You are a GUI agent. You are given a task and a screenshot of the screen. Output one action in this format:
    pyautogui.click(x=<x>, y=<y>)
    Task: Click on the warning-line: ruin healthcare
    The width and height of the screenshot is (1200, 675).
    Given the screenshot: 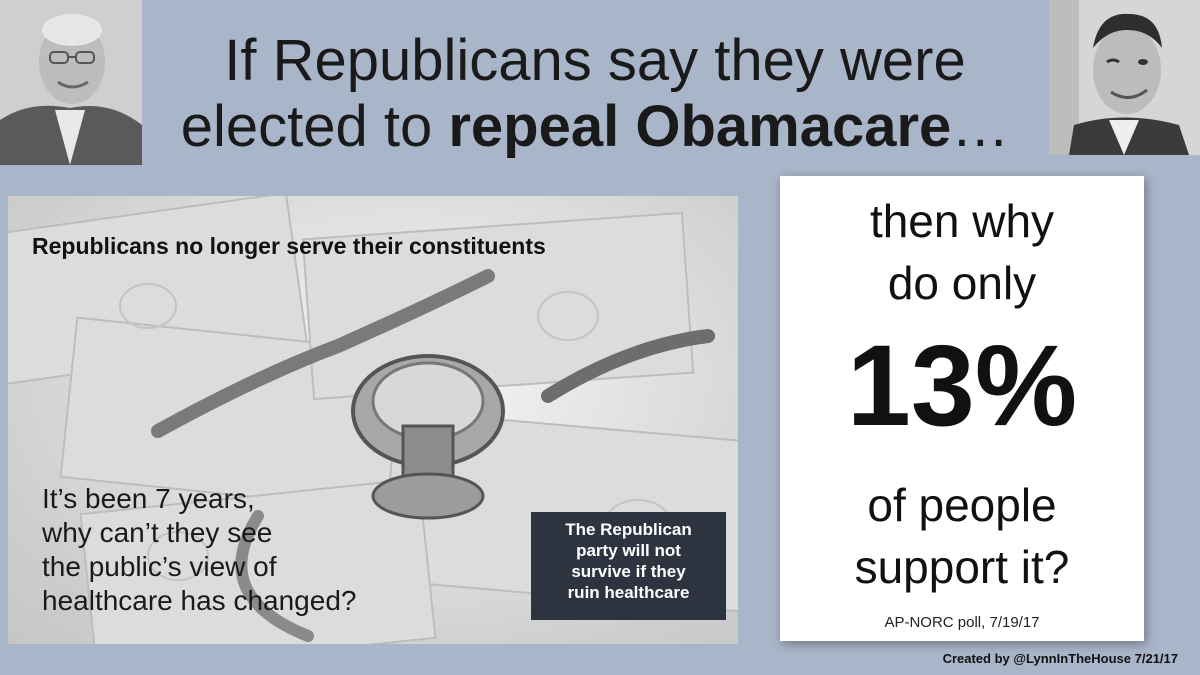 What is the action you would take?
    pyautogui.click(x=628, y=592)
    